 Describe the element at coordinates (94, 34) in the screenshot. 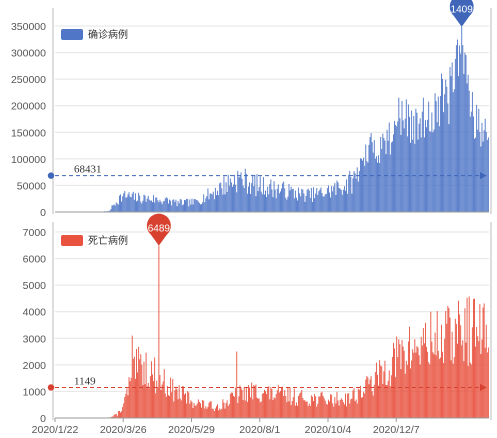

I see `legend: 确诊病例` at that location.